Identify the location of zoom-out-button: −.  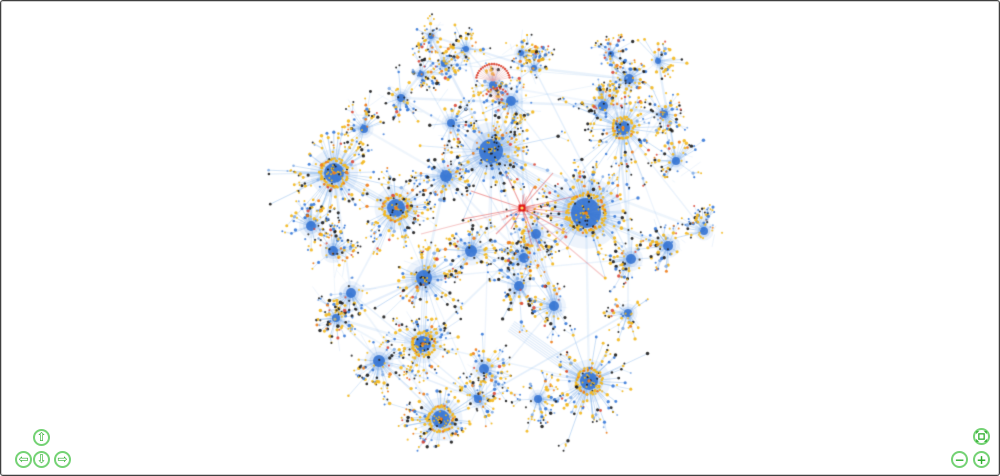
(959, 459).